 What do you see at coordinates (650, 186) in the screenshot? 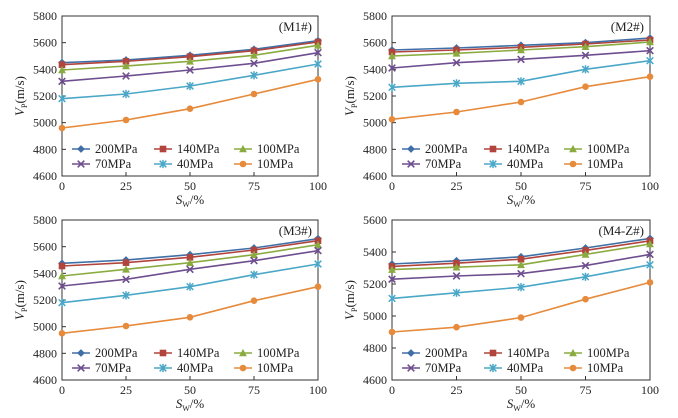
I see `x-tick-label: 100` at bounding box center [650, 186].